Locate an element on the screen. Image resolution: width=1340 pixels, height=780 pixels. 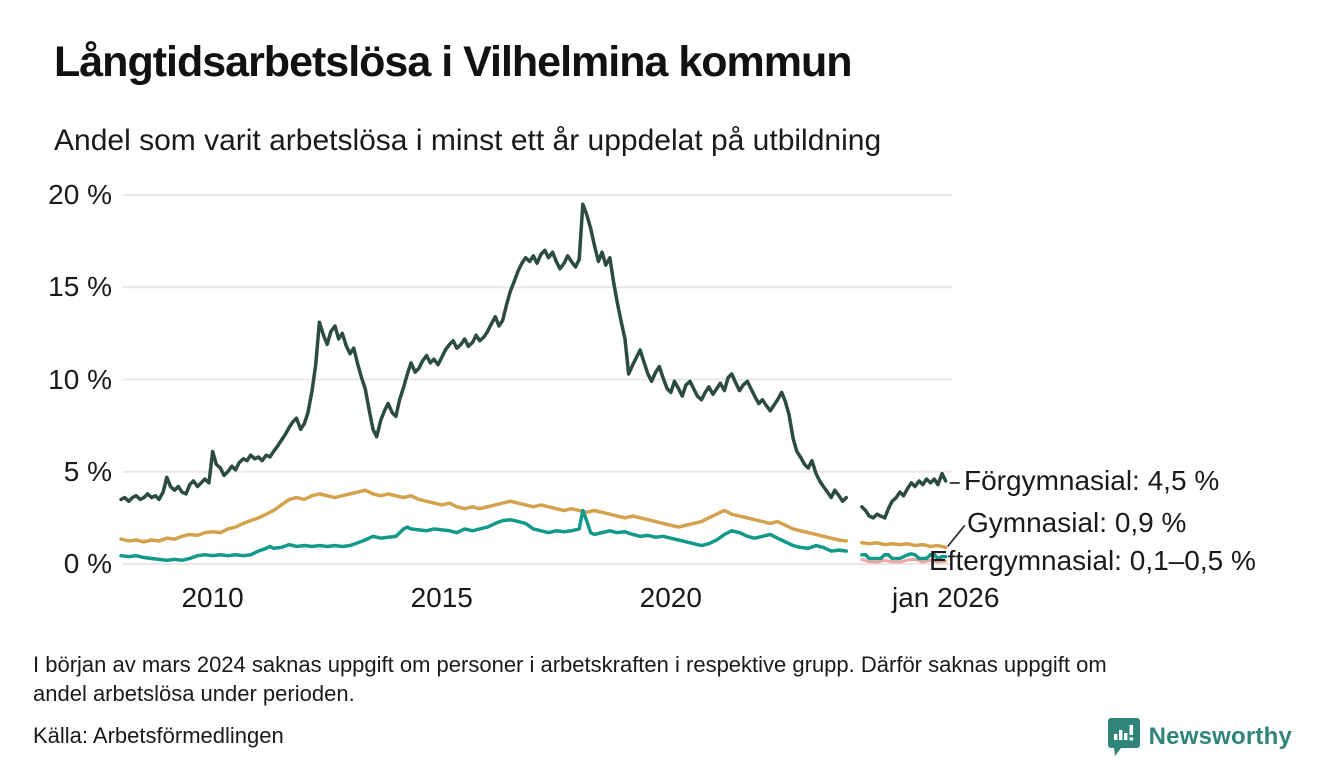
source-label: Källa: Arbetsförmedlingen is located at coordinates (158, 735).